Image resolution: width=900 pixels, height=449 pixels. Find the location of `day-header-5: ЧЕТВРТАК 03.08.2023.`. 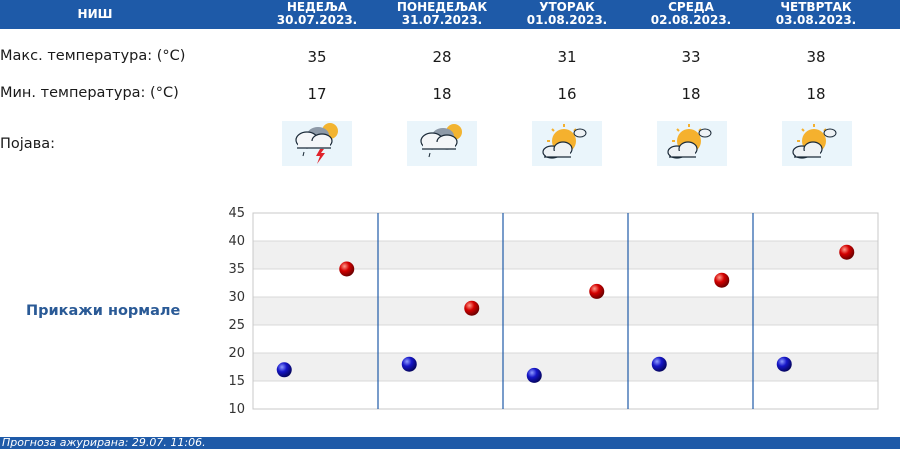

day-header-5: ЧЕТВРТАК 03.08.2023. is located at coordinates (816, 14).